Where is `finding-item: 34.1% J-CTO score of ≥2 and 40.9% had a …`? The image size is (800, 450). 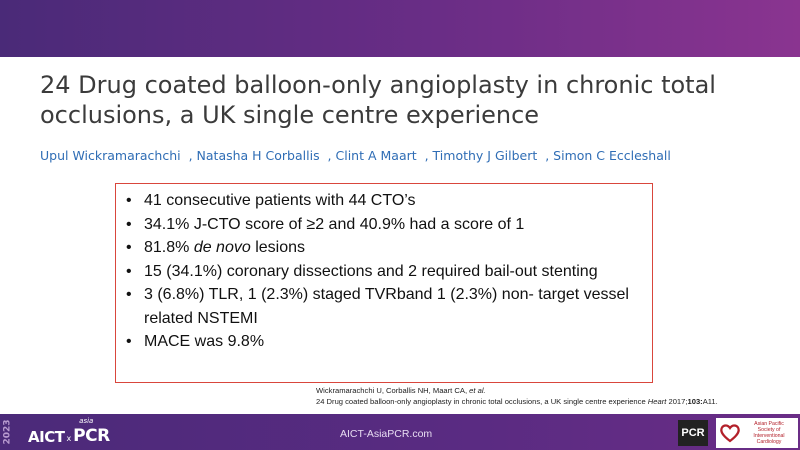 finding-item: 34.1% J-CTO score of ≥2 and 40.9% had a … is located at coordinates (384, 225).